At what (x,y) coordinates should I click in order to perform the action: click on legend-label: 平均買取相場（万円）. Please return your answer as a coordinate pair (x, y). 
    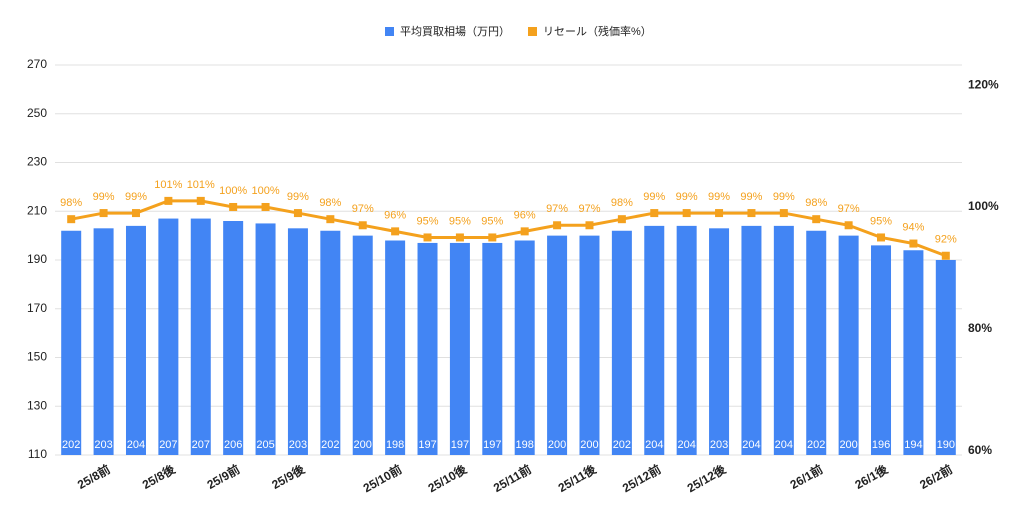
    Looking at the image, I should click on (455, 31).